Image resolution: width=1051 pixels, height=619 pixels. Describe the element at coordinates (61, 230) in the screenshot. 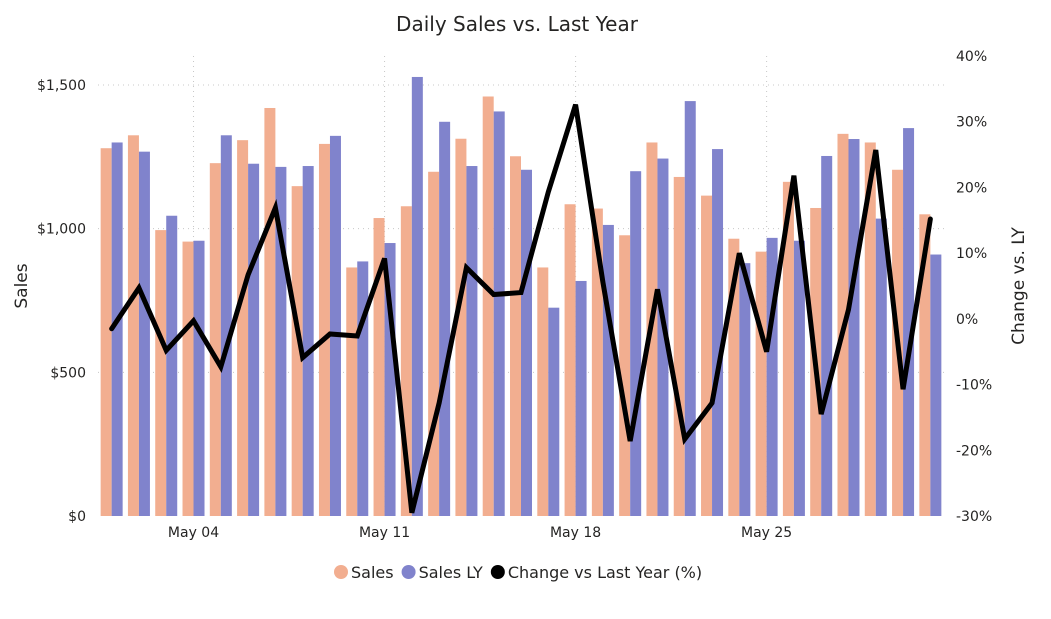

I see `y-tick-label: $1,000` at that location.